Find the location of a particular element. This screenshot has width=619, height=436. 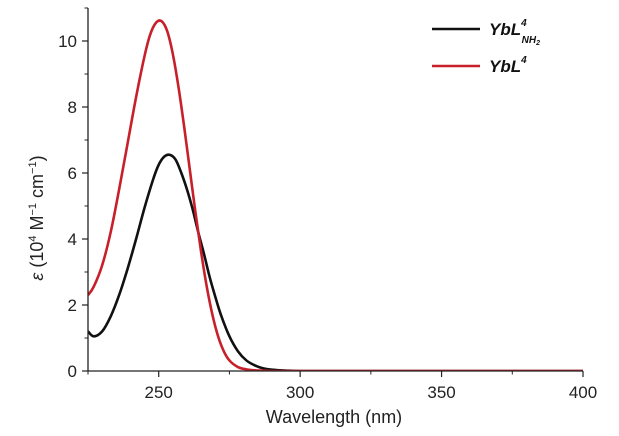

y-tick-label: 10 is located at coordinates (67, 41).